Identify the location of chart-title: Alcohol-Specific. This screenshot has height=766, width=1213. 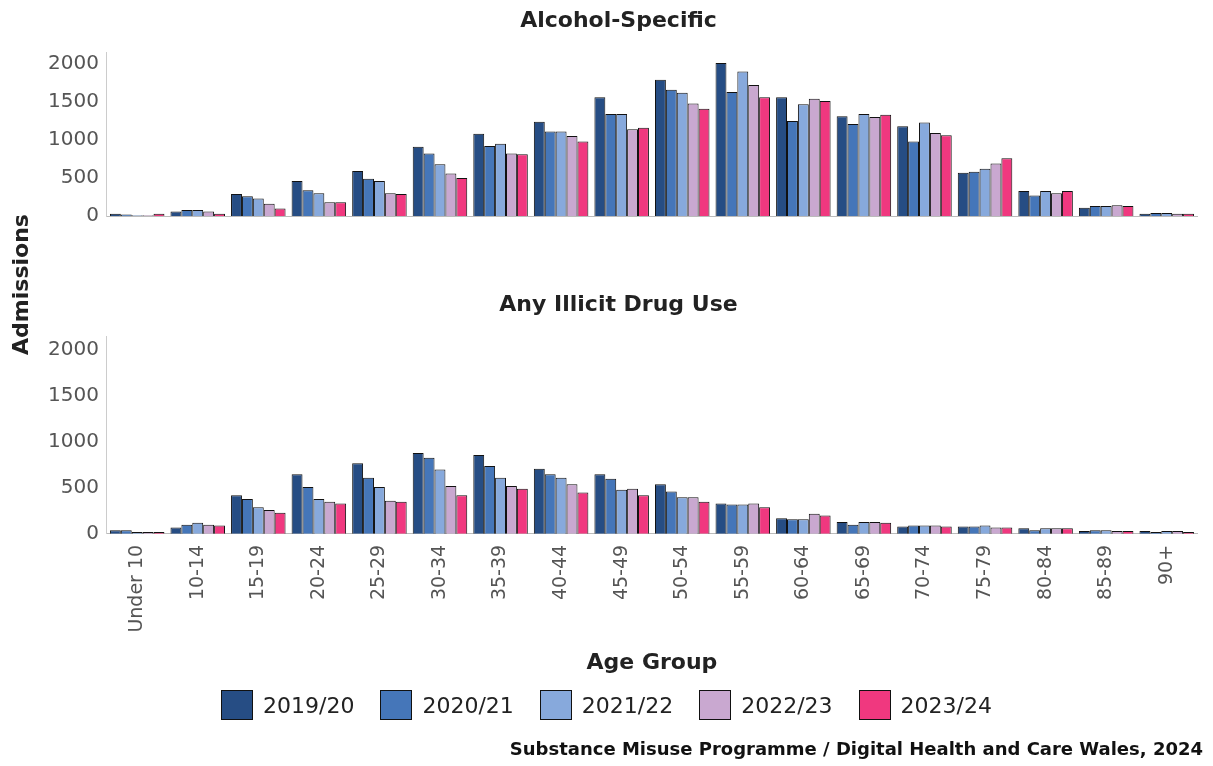
(618, 19).